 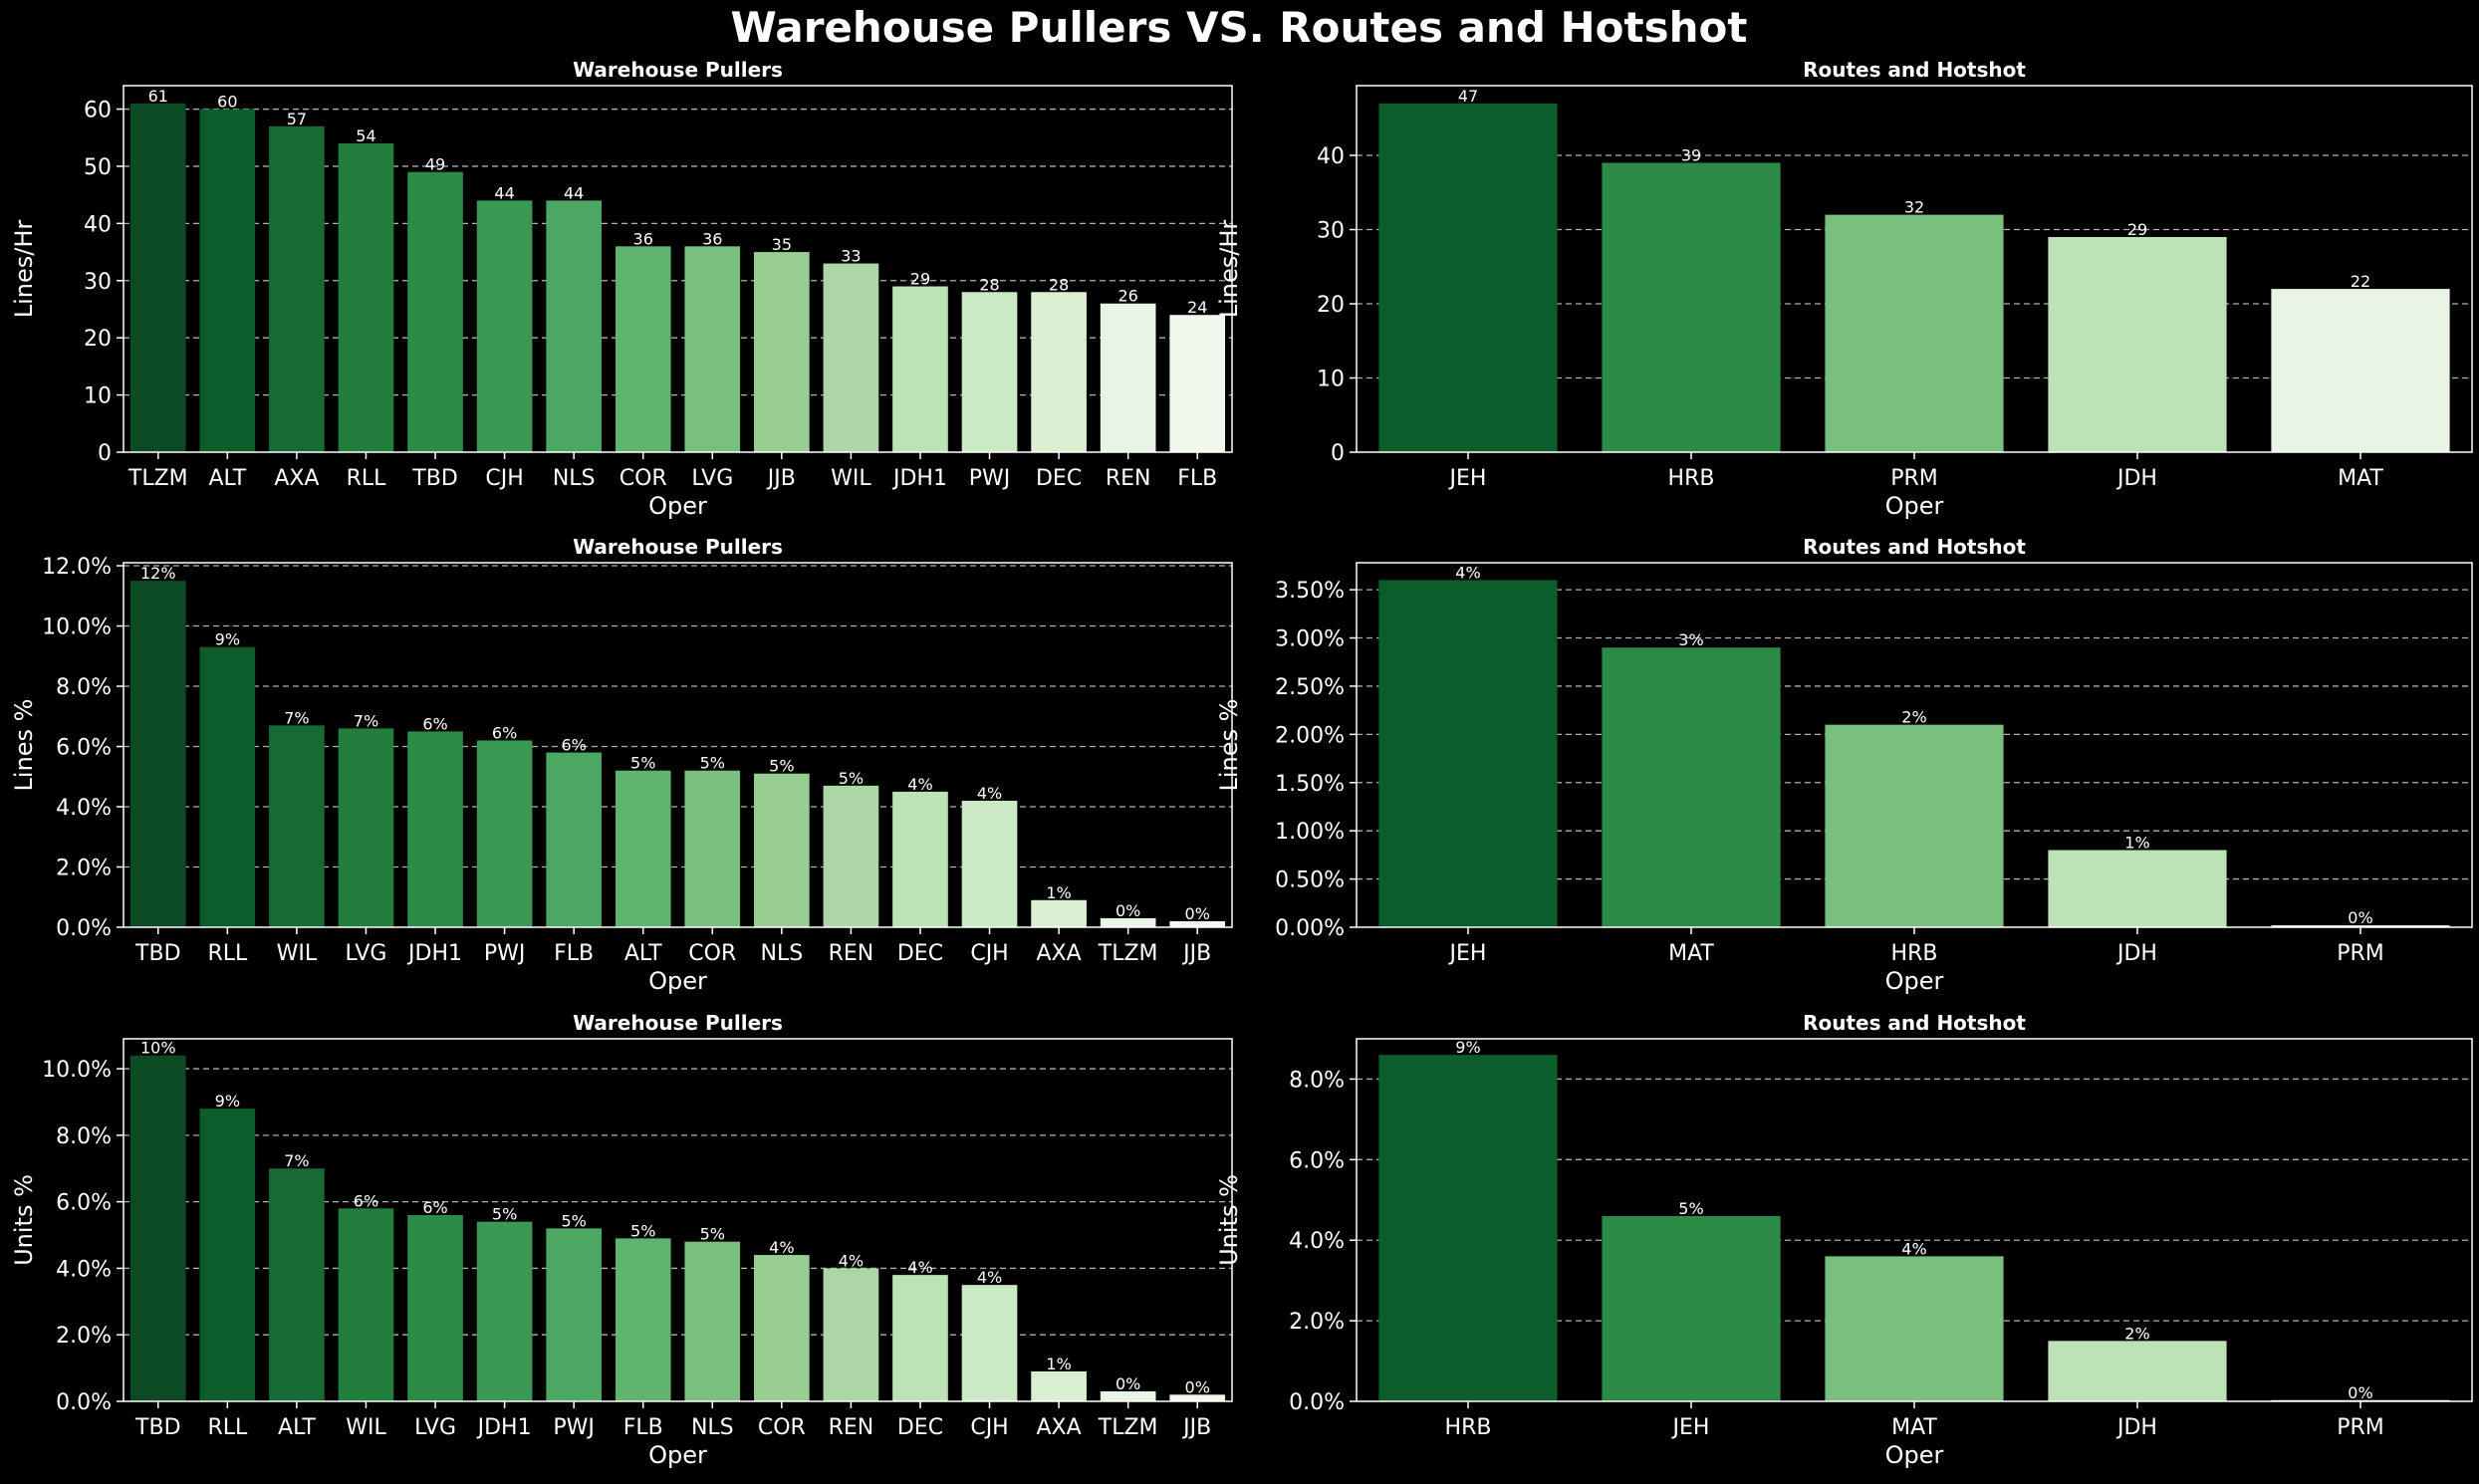 I want to click on y-tick-label: 6.0%, so click(x=1317, y=1160).